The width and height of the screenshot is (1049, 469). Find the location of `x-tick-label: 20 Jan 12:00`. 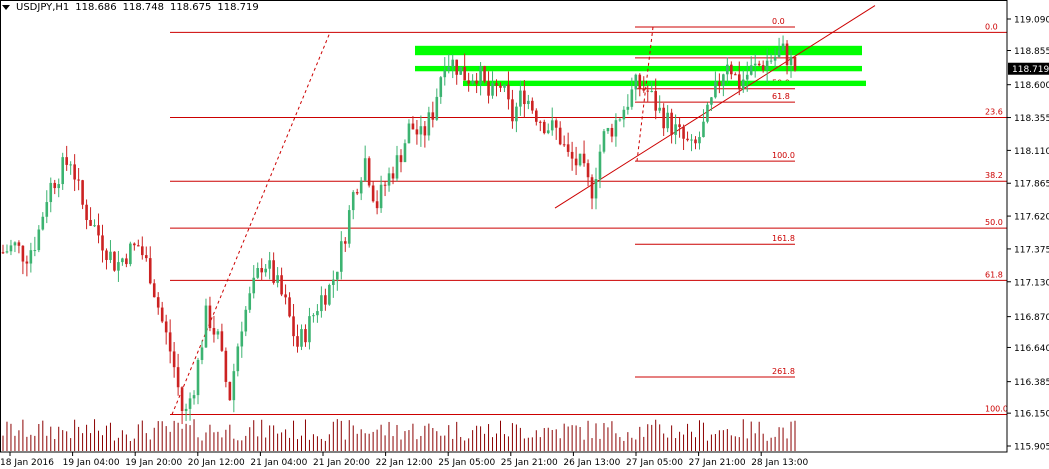

x-tick-label: 20 Jan 12:00 is located at coordinates (216, 463).